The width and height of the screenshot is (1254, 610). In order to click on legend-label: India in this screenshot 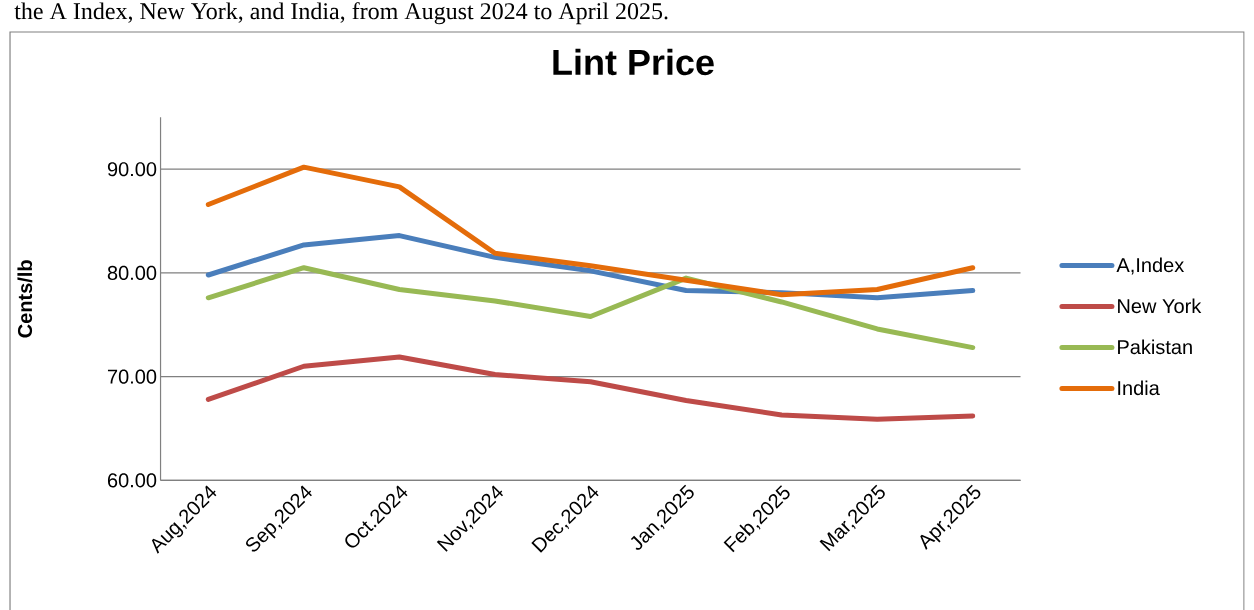, I will do `click(1139, 388)`.